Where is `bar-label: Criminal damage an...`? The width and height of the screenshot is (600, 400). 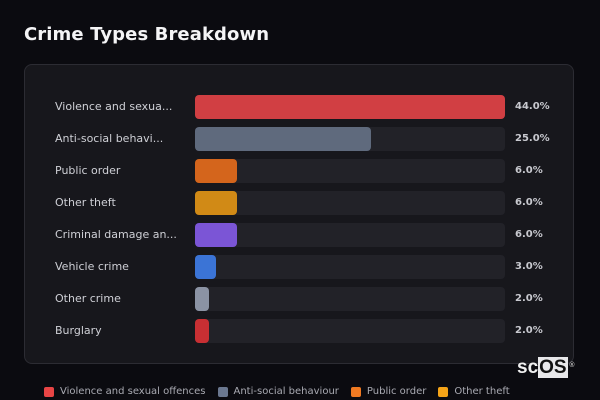
bar-label: Criminal damage an... is located at coordinates (116, 234).